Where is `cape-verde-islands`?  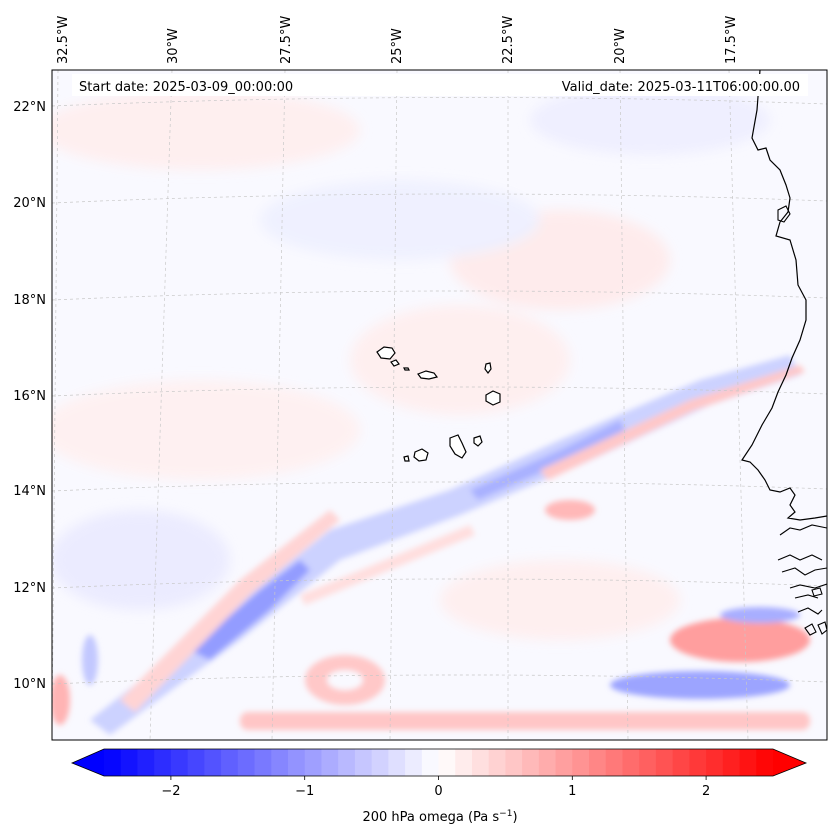
cape-verde-islands is located at coordinates (438, 404).